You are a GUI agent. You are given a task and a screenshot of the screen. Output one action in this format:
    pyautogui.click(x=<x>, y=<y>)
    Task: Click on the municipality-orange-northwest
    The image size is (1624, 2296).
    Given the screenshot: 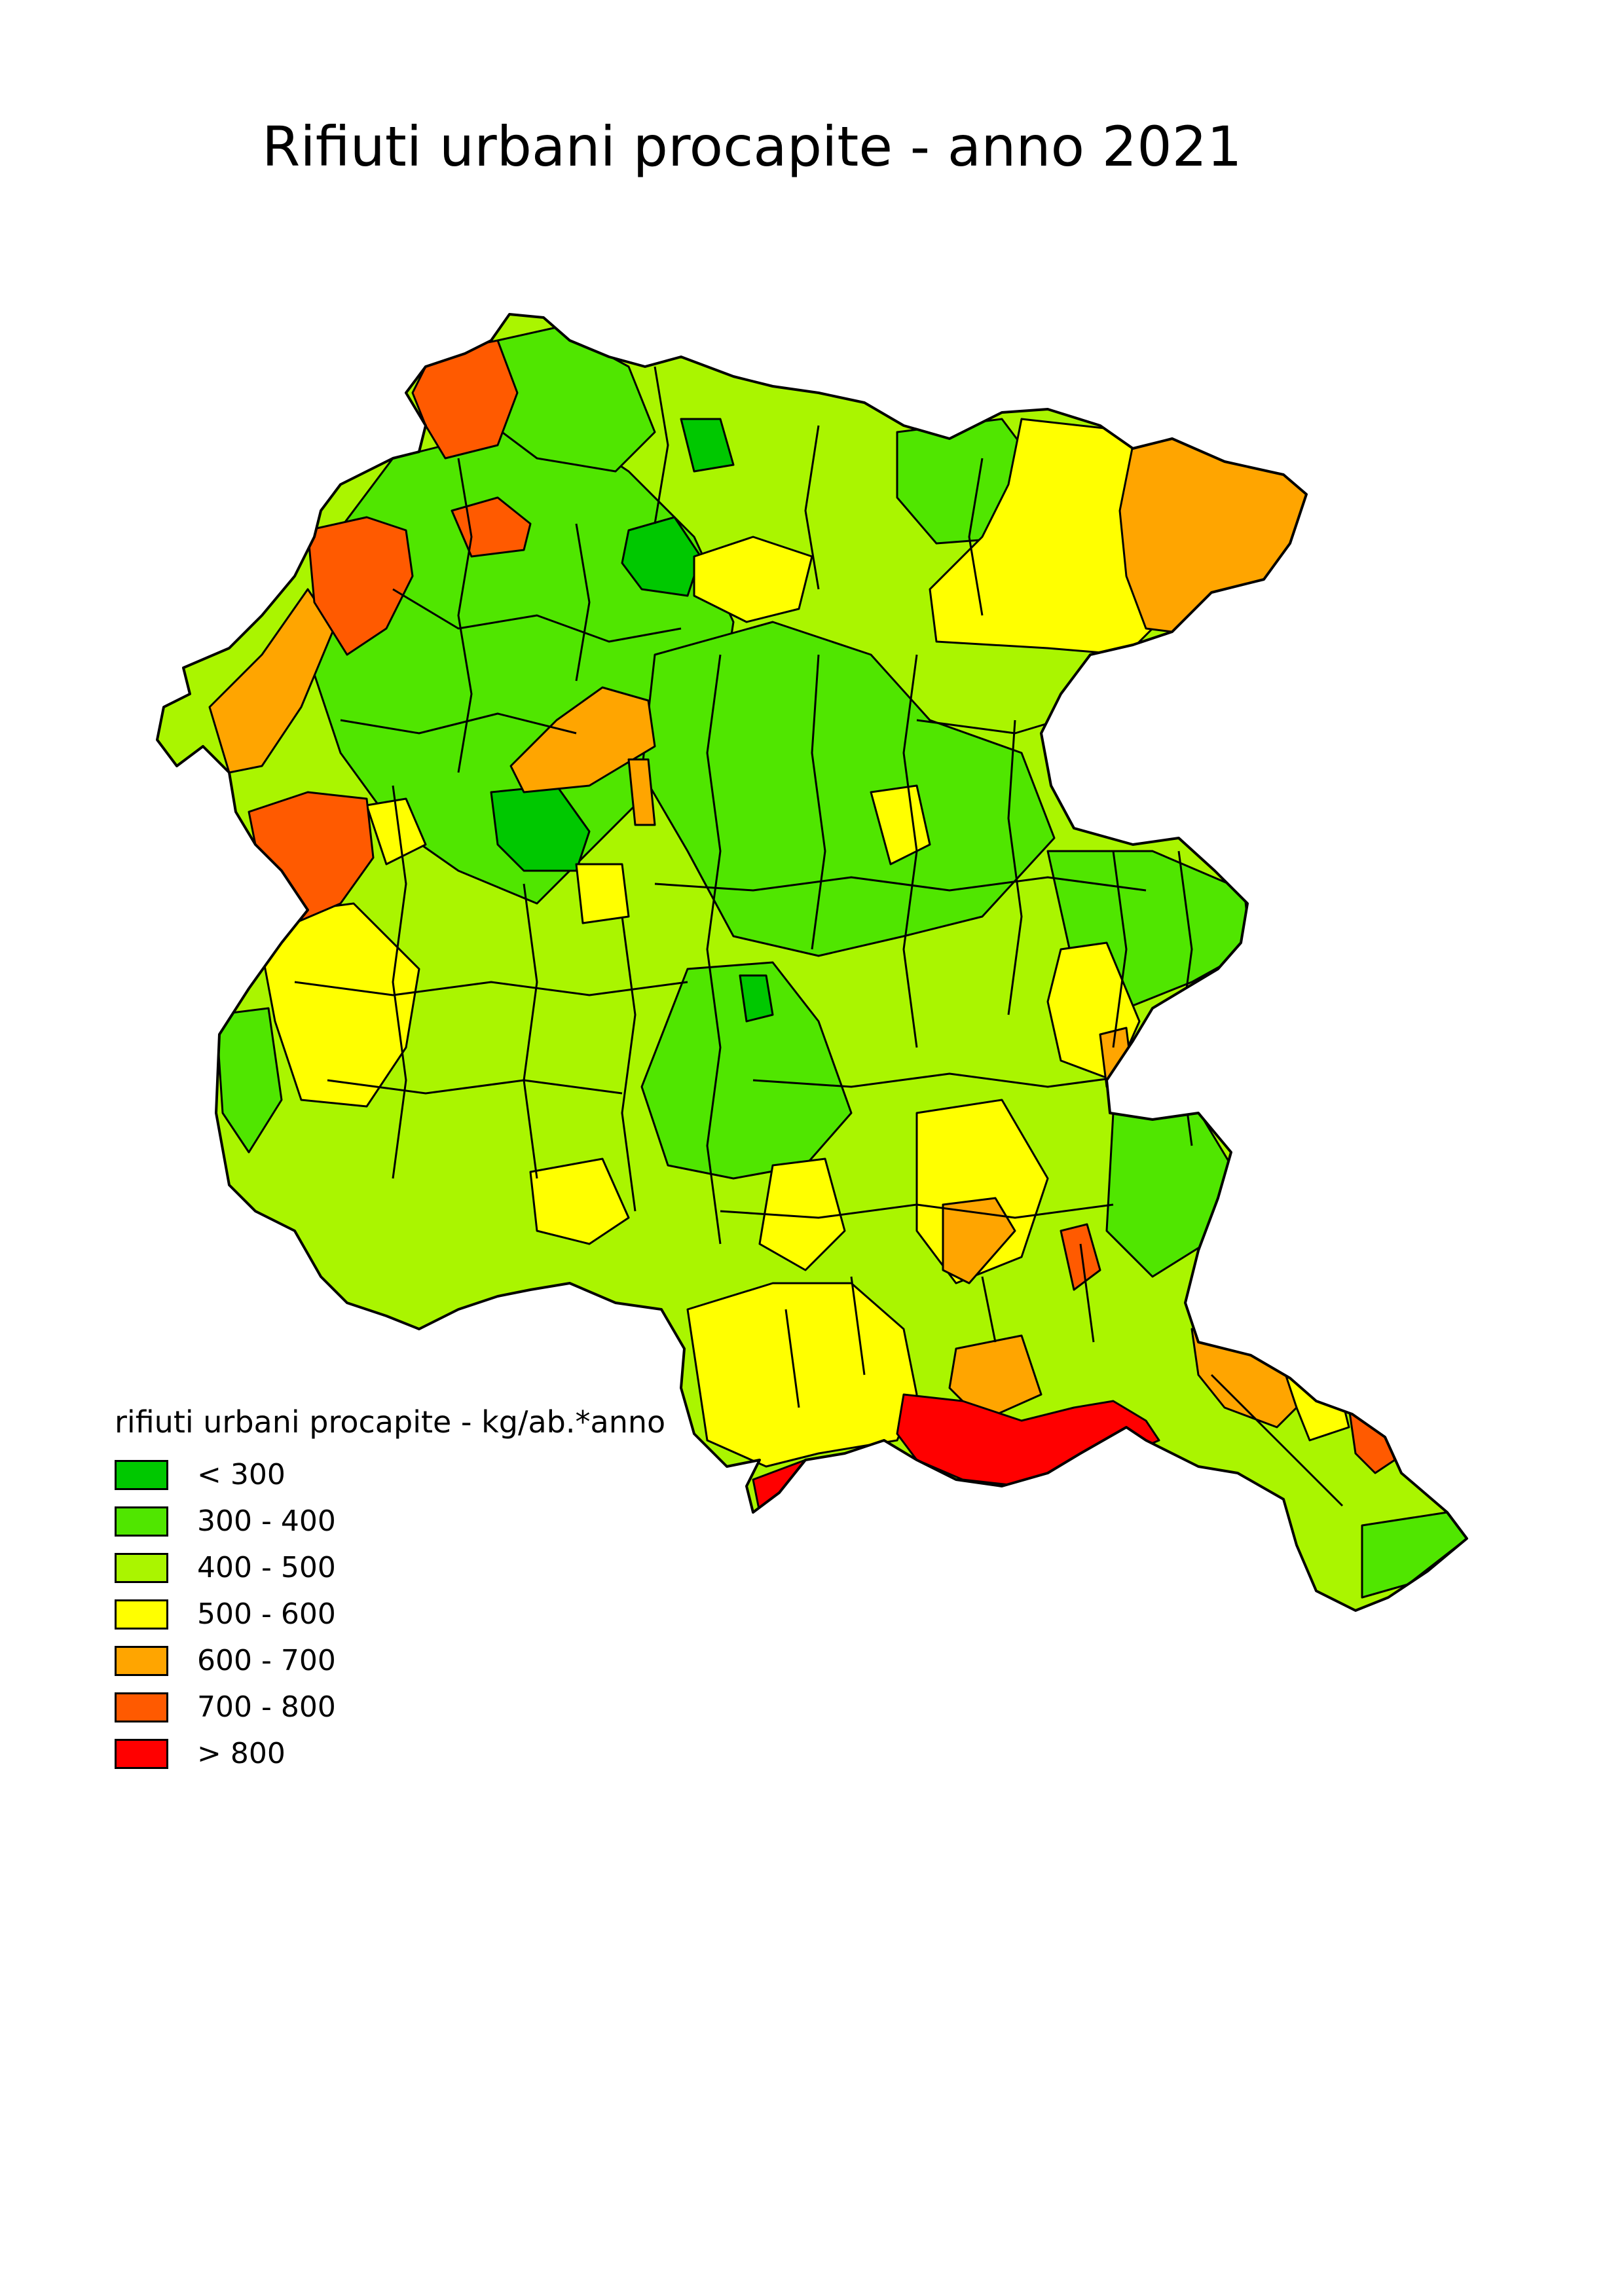 What is the action you would take?
    pyautogui.click(x=271, y=681)
    